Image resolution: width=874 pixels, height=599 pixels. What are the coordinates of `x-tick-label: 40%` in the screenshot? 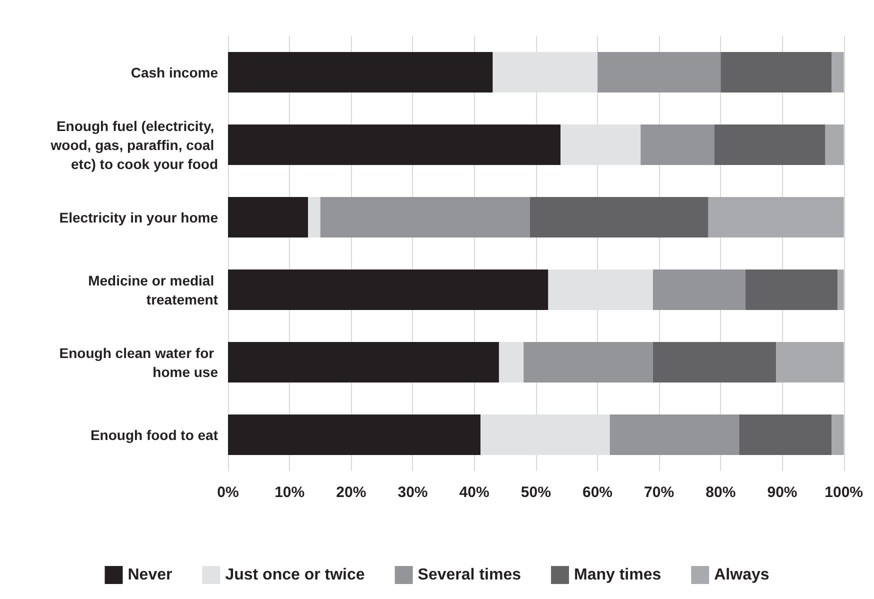 It's located at (474, 492).